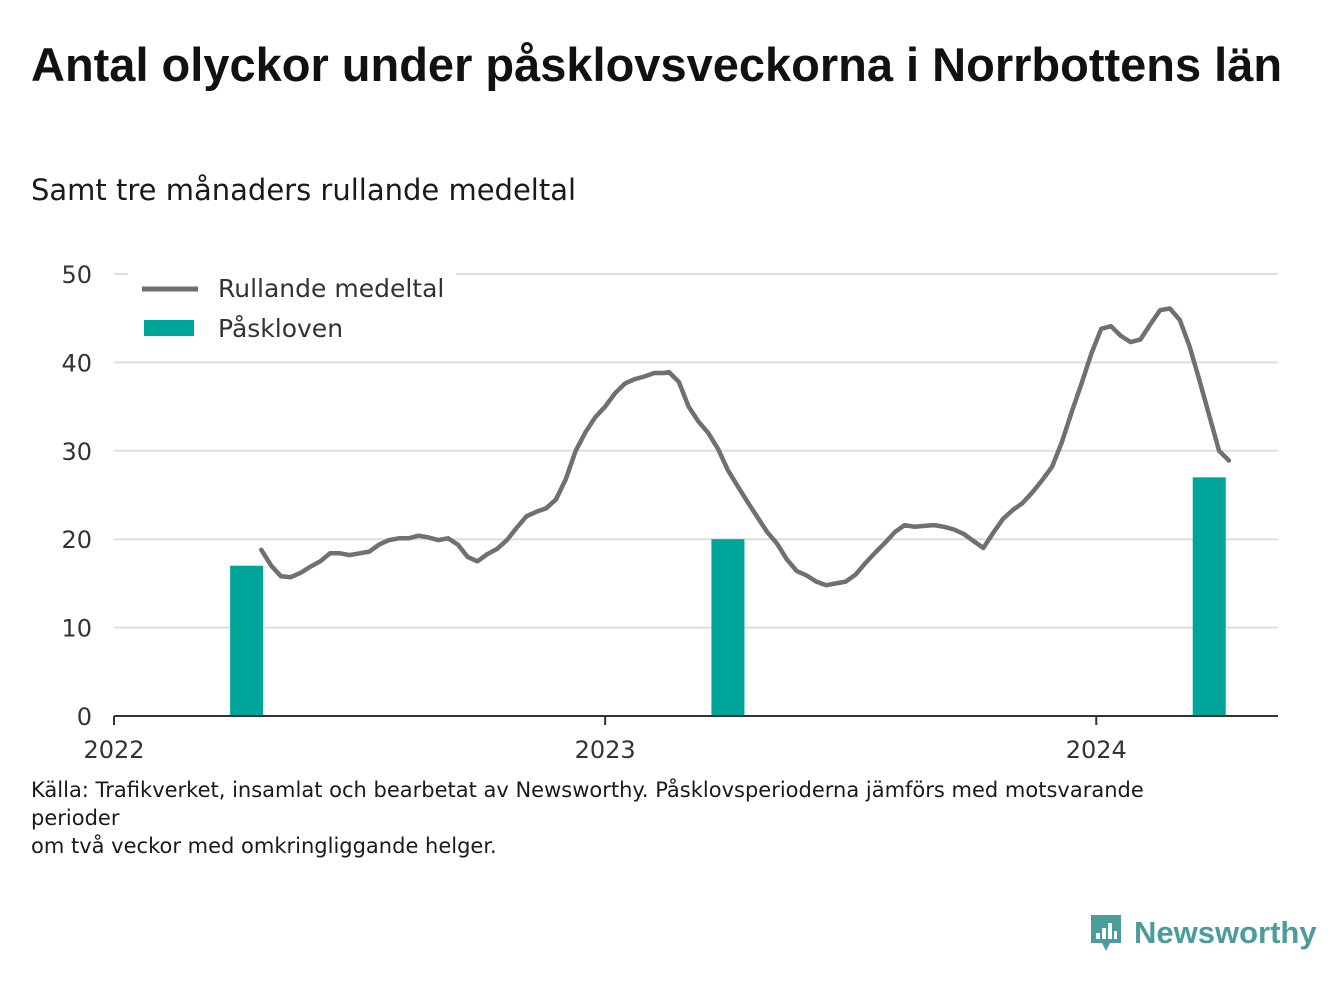 The width and height of the screenshot is (1340, 984). Describe the element at coordinates (1225, 932) in the screenshot. I see `brand-name: Newsworthy` at that location.